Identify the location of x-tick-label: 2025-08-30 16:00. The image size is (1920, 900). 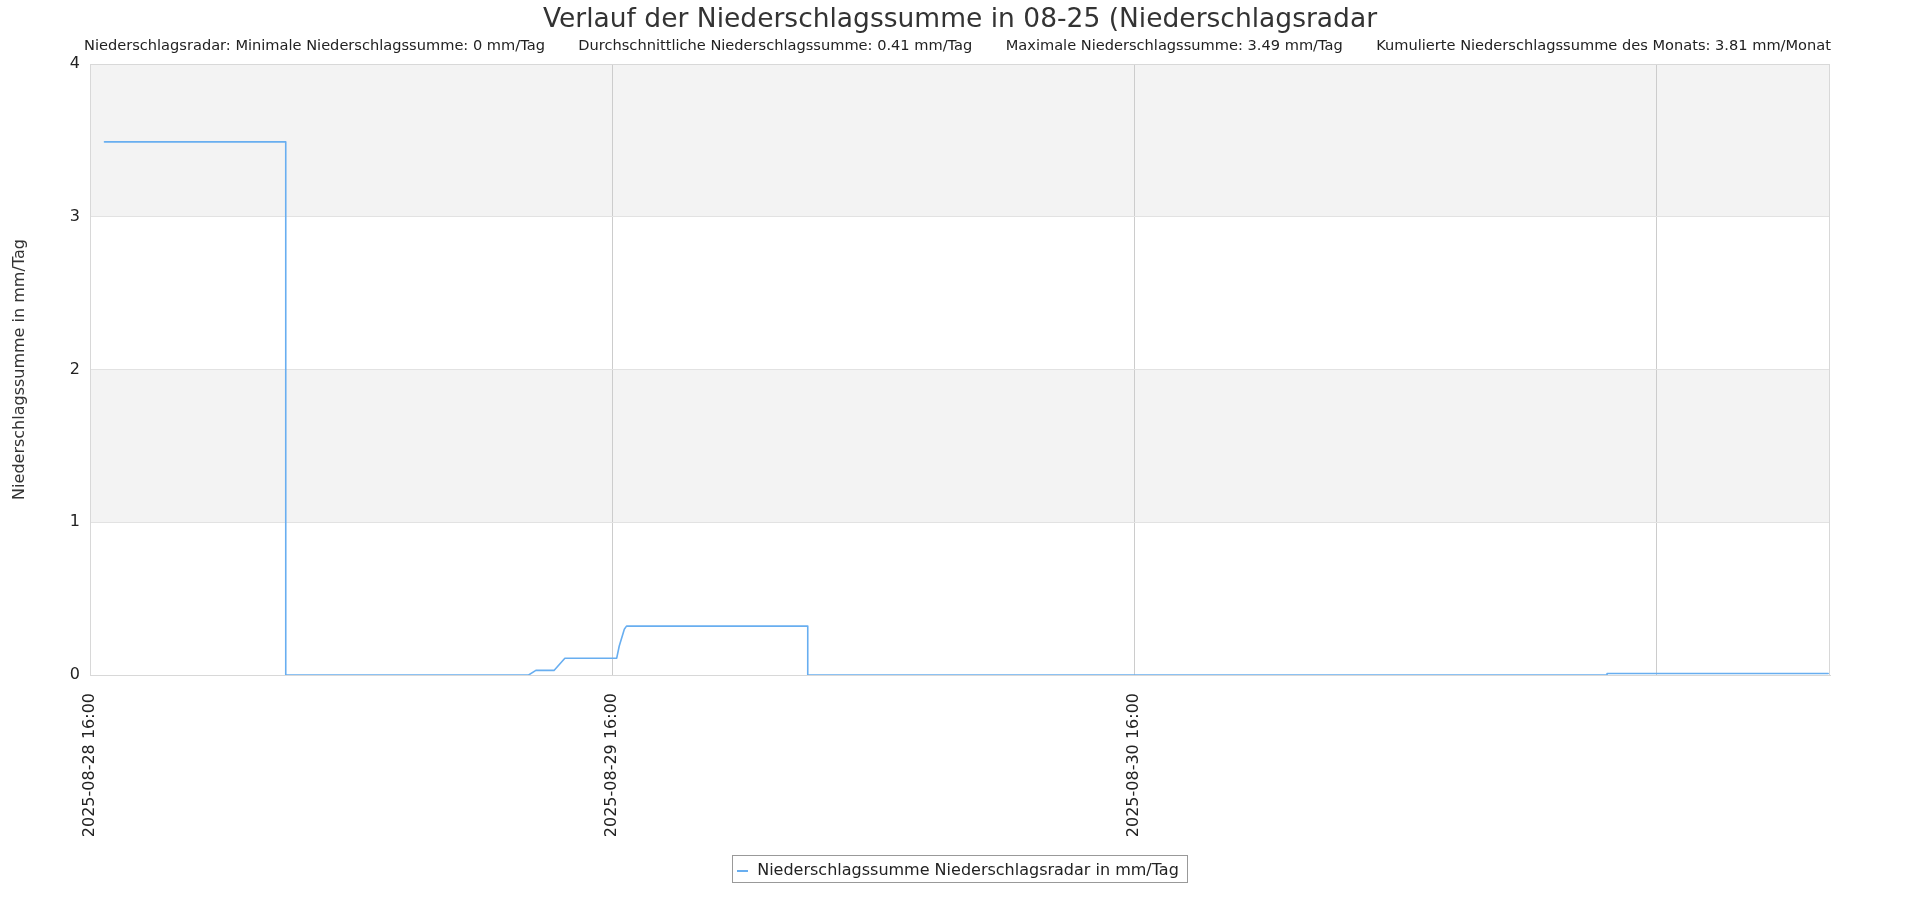
(1133, 765).